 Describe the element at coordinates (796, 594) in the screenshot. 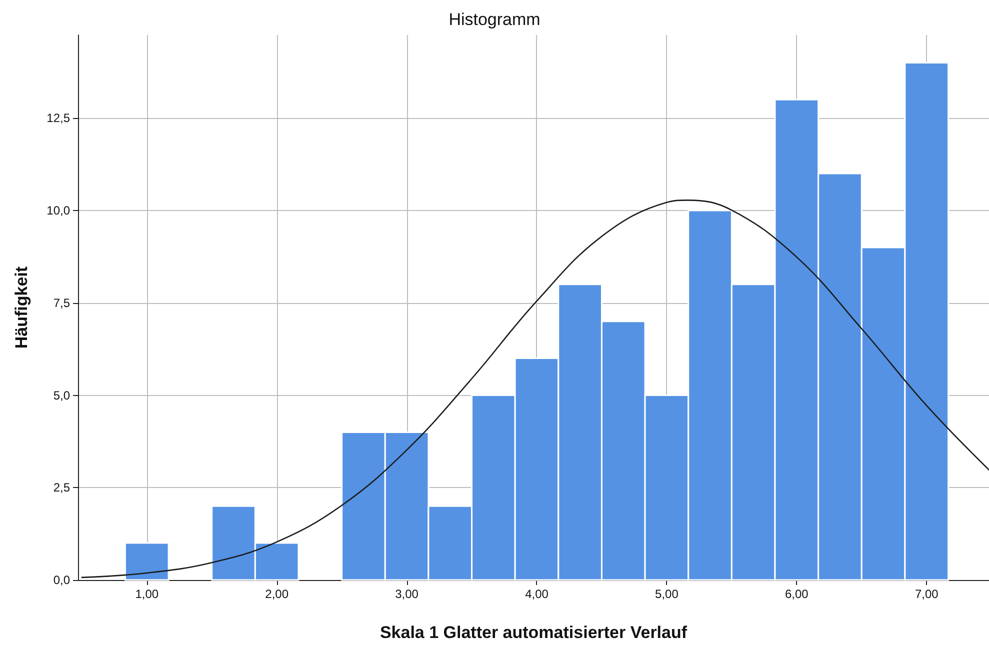

I see `x-tick-label: 6,00` at that location.